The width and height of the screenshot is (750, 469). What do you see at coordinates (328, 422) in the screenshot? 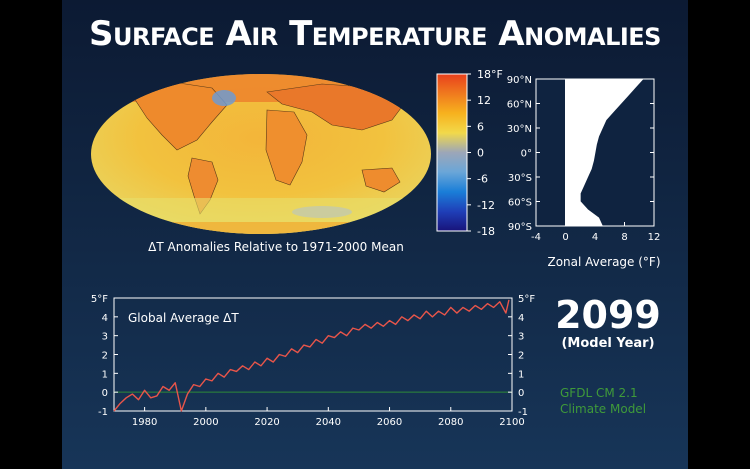
I see `ts-x-tick-label: 2040` at bounding box center [328, 422].